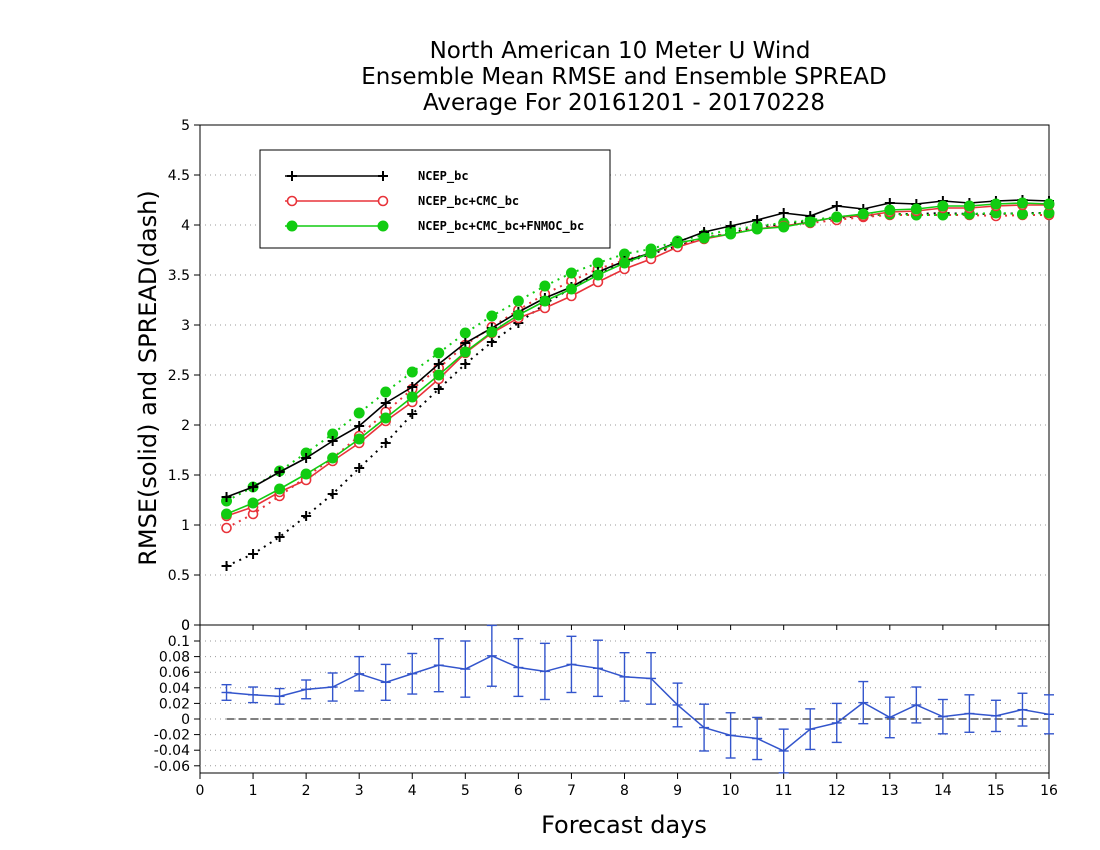  Describe the element at coordinates (359, 791) in the screenshot. I see `x-tick-label: 3` at that location.